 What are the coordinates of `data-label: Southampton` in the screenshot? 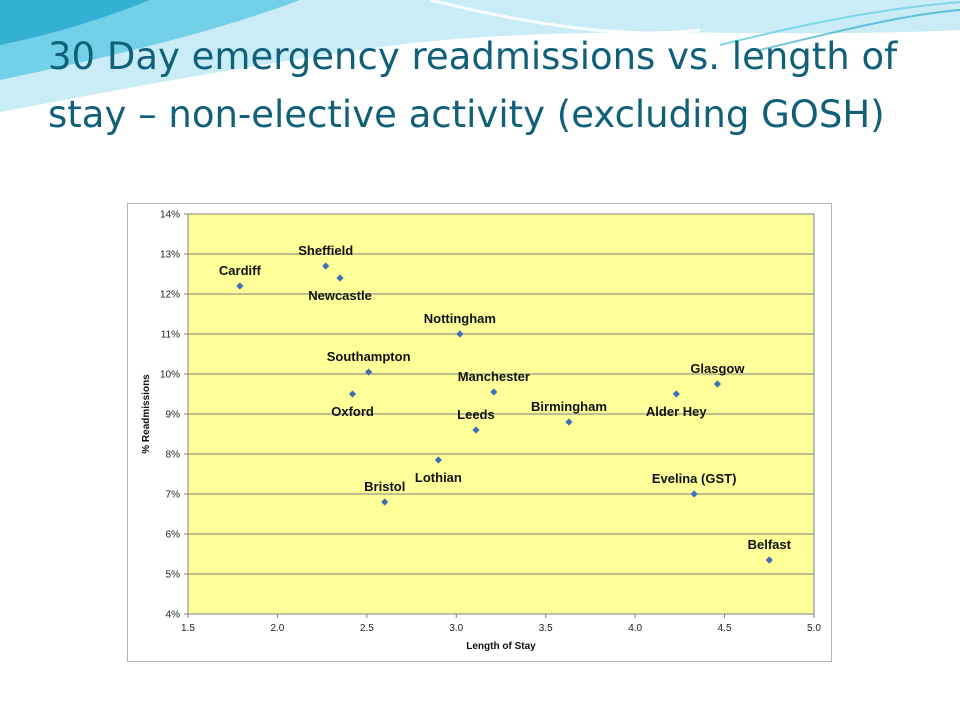 It's located at (369, 356).